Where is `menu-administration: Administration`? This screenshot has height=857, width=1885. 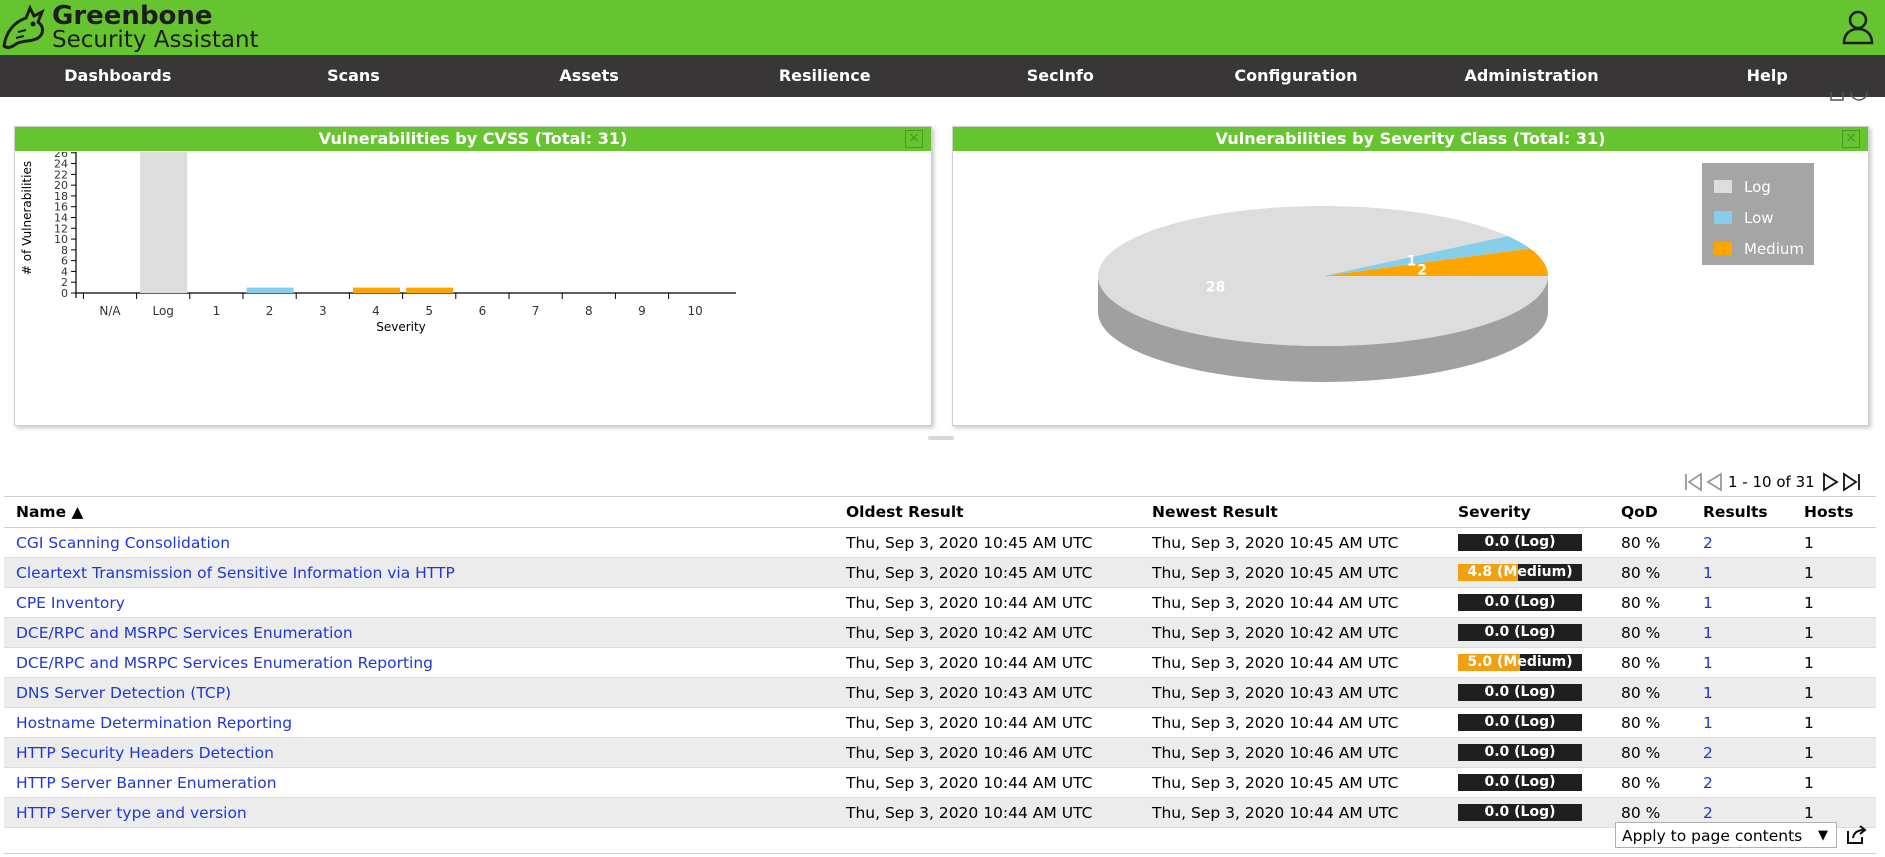
menu-administration: Administration is located at coordinates (1531, 75).